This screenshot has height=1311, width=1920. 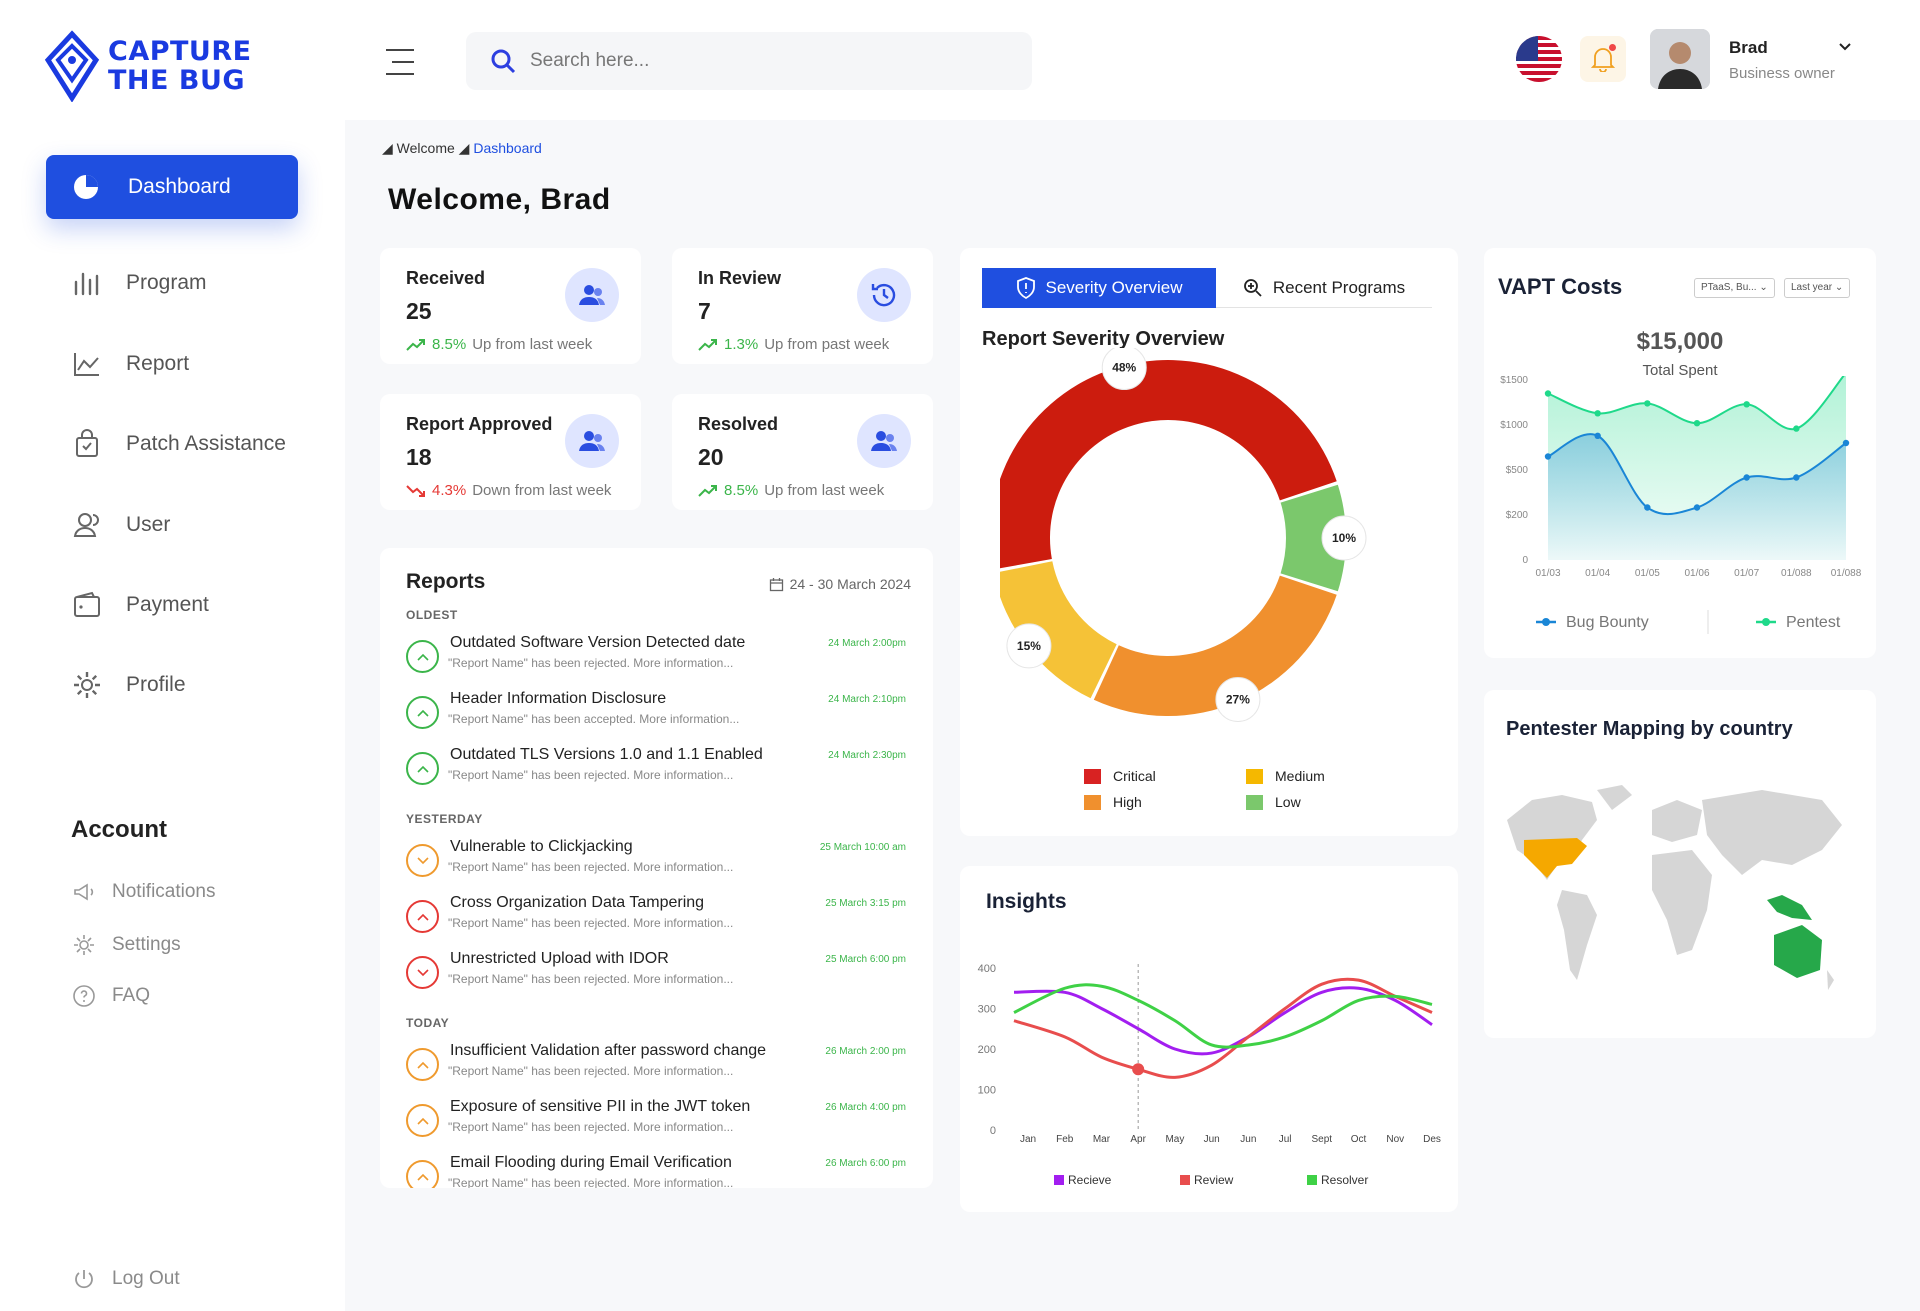 What do you see at coordinates (507, 148) in the screenshot?
I see `breadcrumb-current: Dashboard` at bounding box center [507, 148].